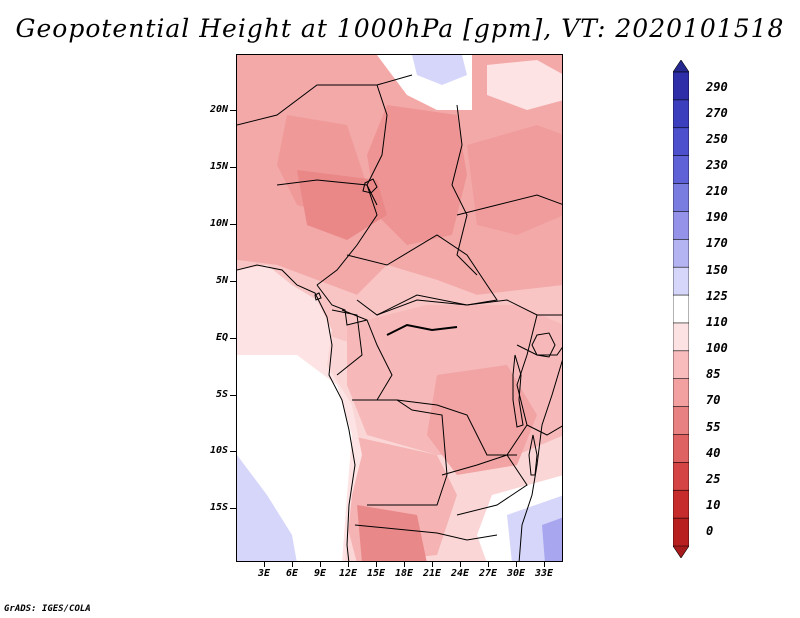 Image resolution: width=800 pixels, height=618 pixels. Describe the element at coordinates (544, 564) in the screenshot. I see `lon-tick-33e` at that location.